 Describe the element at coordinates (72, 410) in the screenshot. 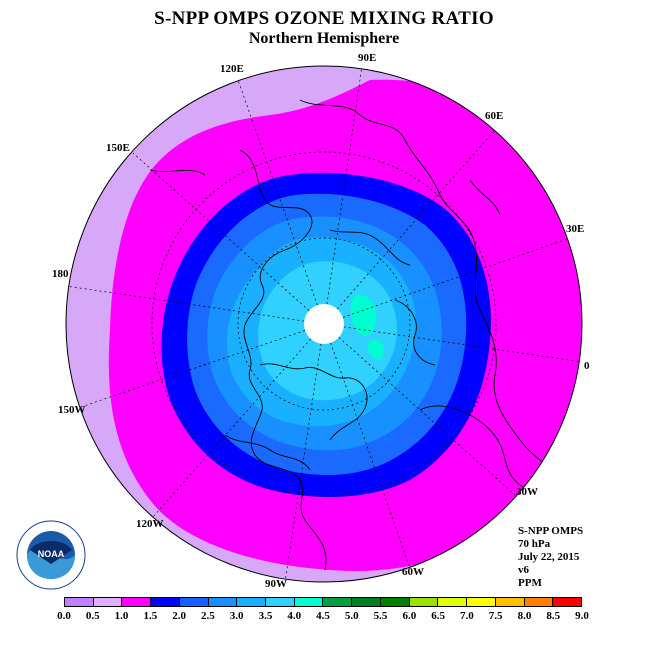

I see `lon-label-150w: 150W` at that location.